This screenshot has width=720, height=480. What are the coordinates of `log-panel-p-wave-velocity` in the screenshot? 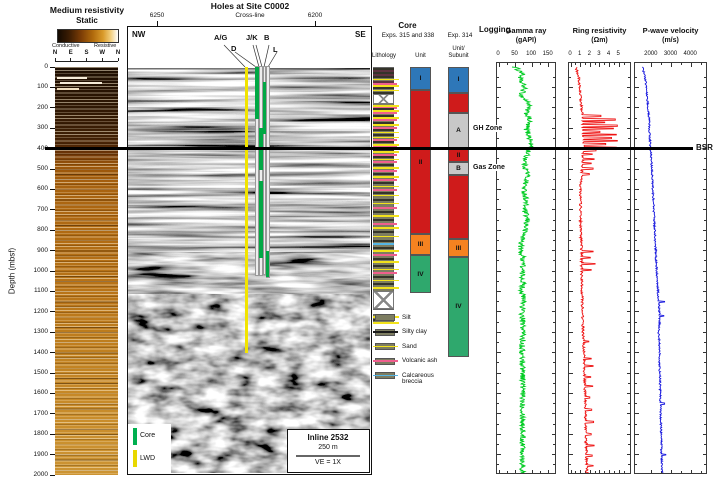 It's located at (670, 268).